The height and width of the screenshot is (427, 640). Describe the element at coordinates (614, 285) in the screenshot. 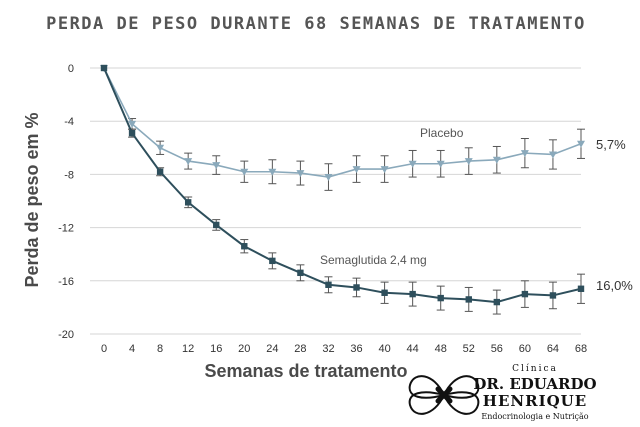

I see `end-label-semaglutide: 16,0%` at that location.